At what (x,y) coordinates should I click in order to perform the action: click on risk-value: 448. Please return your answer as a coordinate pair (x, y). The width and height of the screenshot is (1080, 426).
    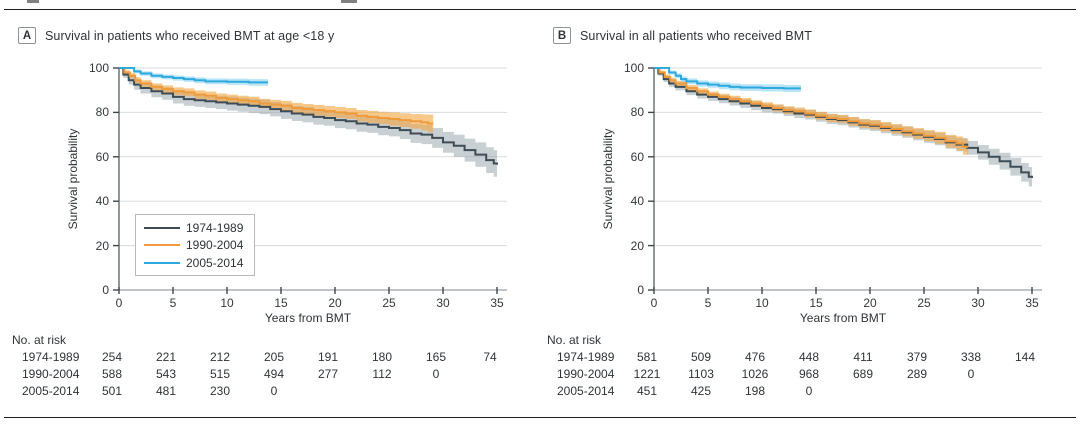
    Looking at the image, I should click on (809, 357).